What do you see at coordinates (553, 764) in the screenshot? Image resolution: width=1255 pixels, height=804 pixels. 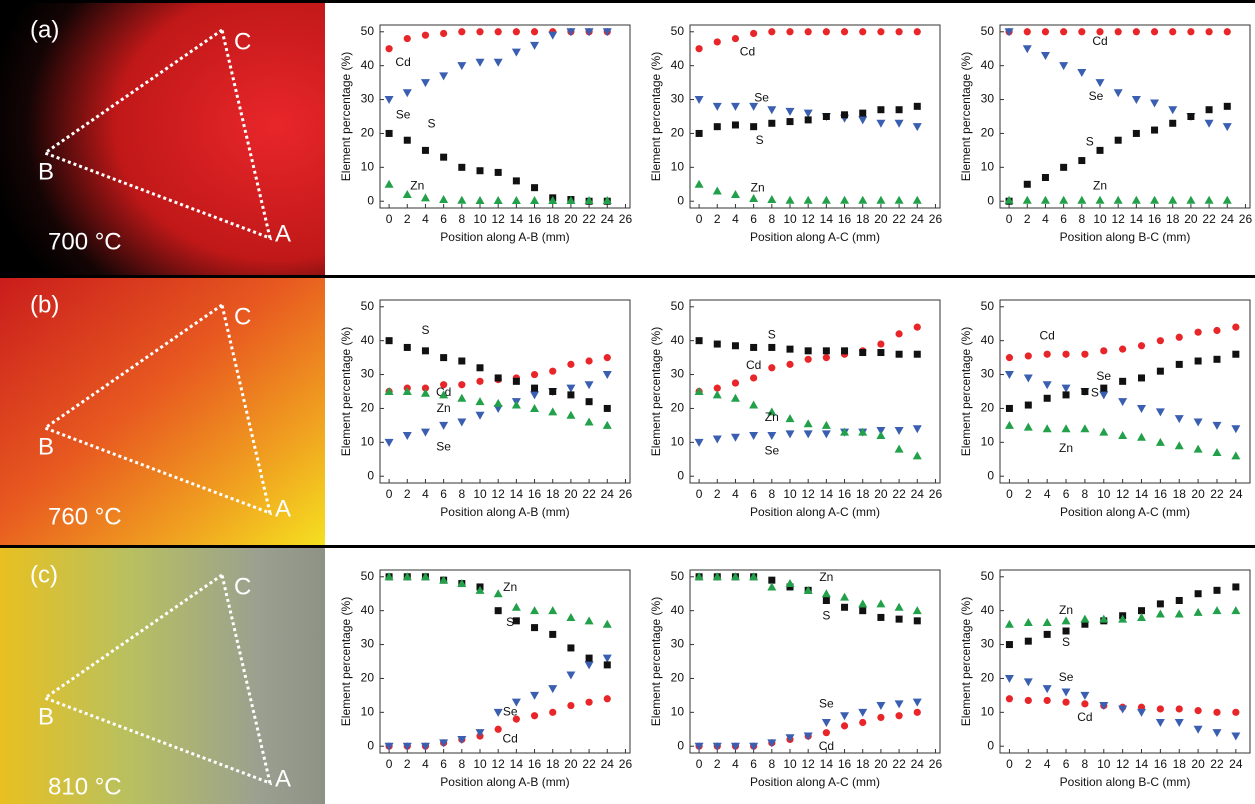 I see `x-tick-label: 18` at bounding box center [553, 764].